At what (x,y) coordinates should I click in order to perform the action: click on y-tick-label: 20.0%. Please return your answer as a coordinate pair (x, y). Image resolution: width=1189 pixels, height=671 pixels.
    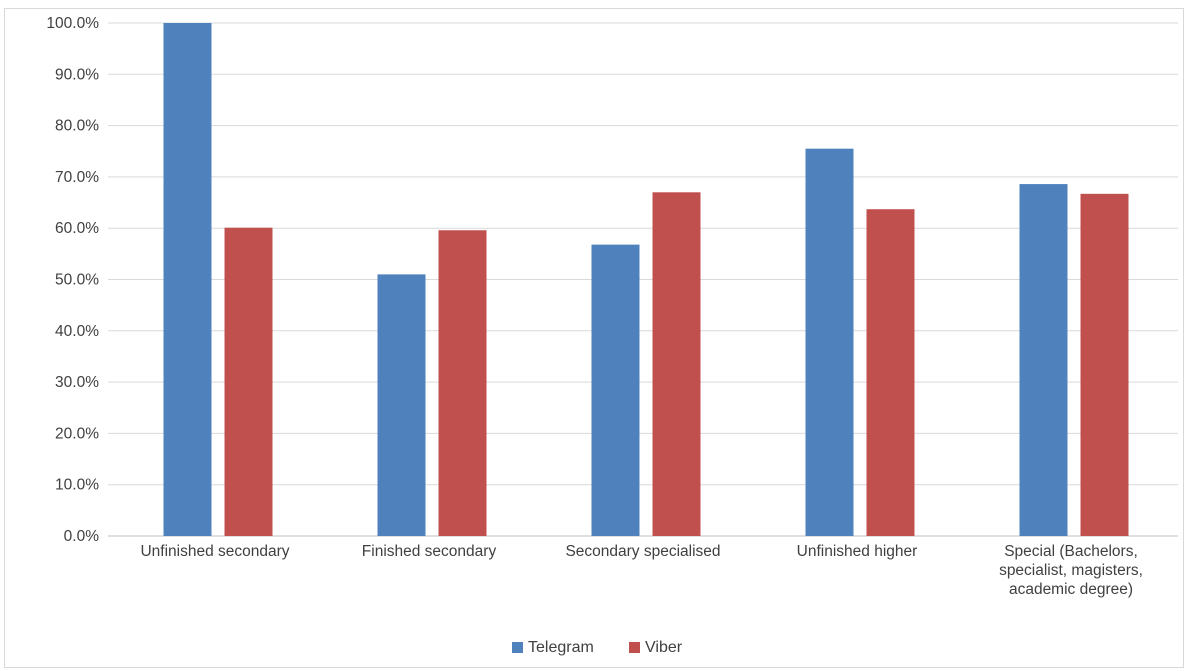
    Looking at the image, I should click on (77, 433).